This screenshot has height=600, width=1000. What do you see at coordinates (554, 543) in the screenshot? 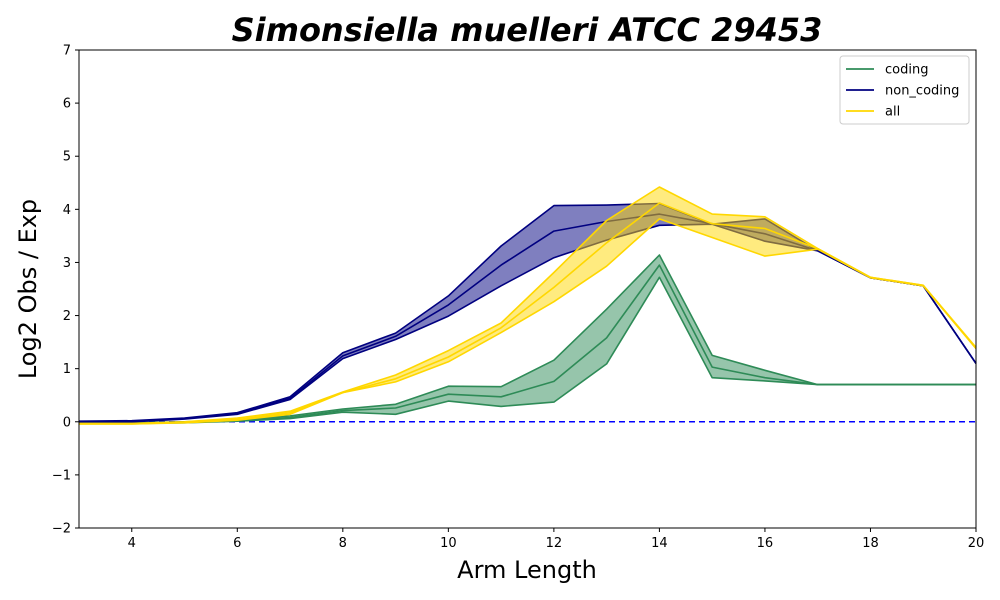
I see `x-tick-label: 12` at bounding box center [554, 543].